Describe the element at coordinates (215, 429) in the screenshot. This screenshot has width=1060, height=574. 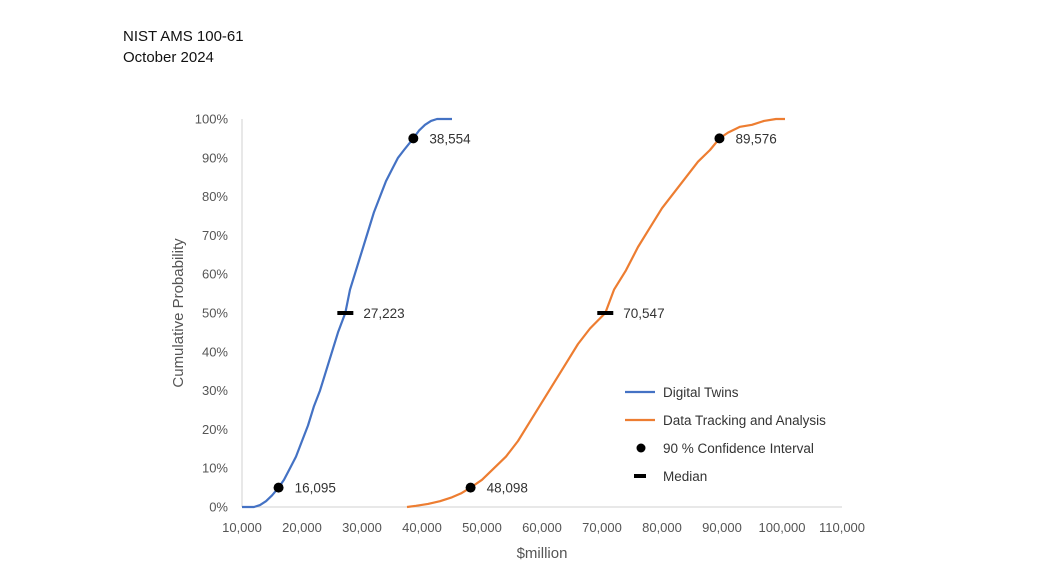
I see `y-tick-label: 20%` at that location.